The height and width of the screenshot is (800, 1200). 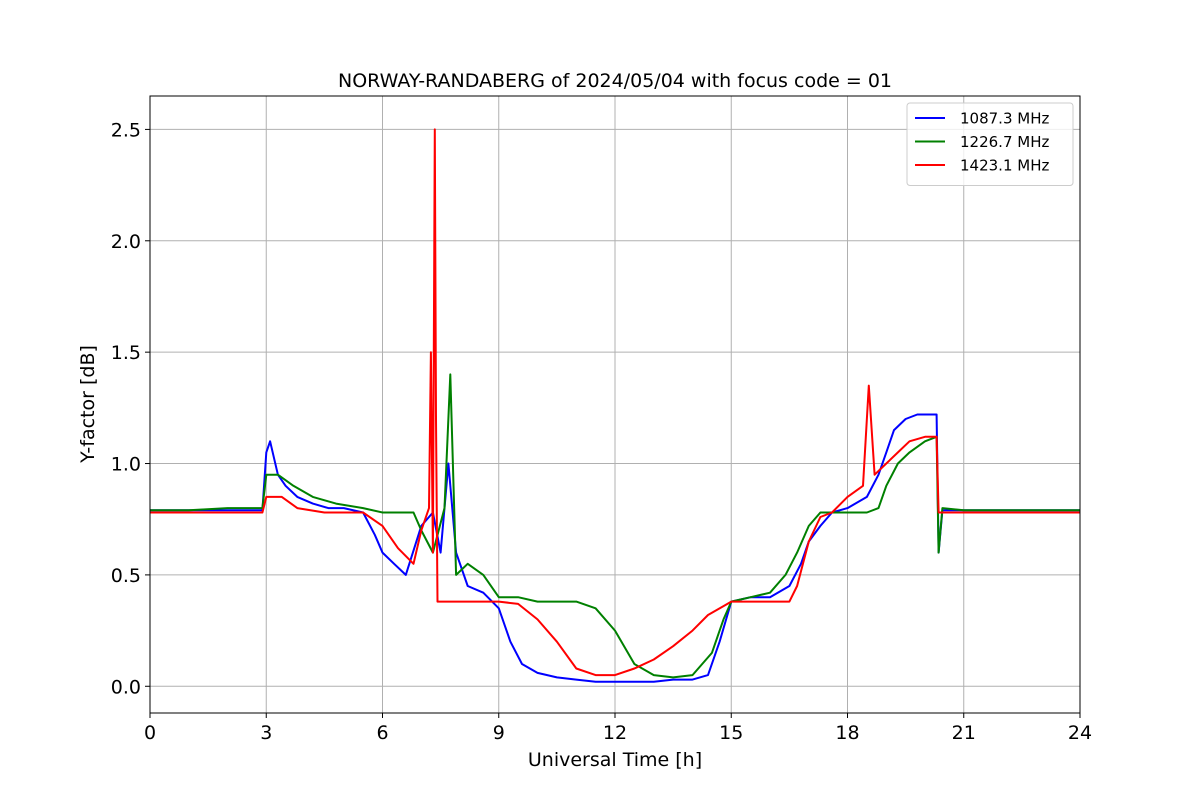 What do you see at coordinates (847, 733) in the screenshot?
I see `x-tick-label: 18` at bounding box center [847, 733].